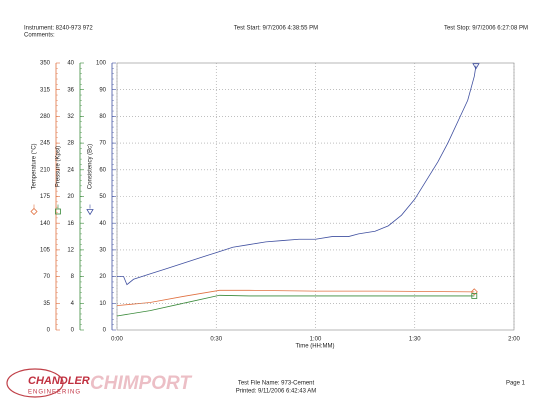 The height and width of the screenshot is (409, 543). What do you see at coordinates (45, 197) in the screenshot?
I see `y-tick-label: 175` at bounding box center [45, 197].